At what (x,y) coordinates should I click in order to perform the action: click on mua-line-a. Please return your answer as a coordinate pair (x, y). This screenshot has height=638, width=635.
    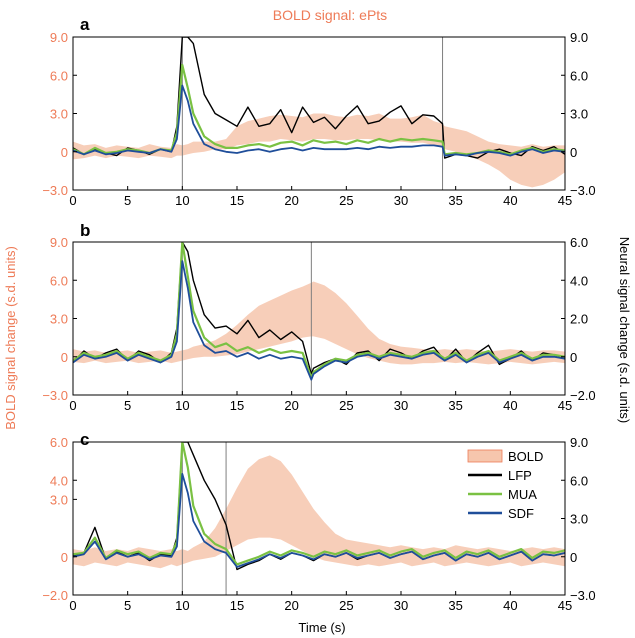
    Looking at the image, I should click on (319, 109).